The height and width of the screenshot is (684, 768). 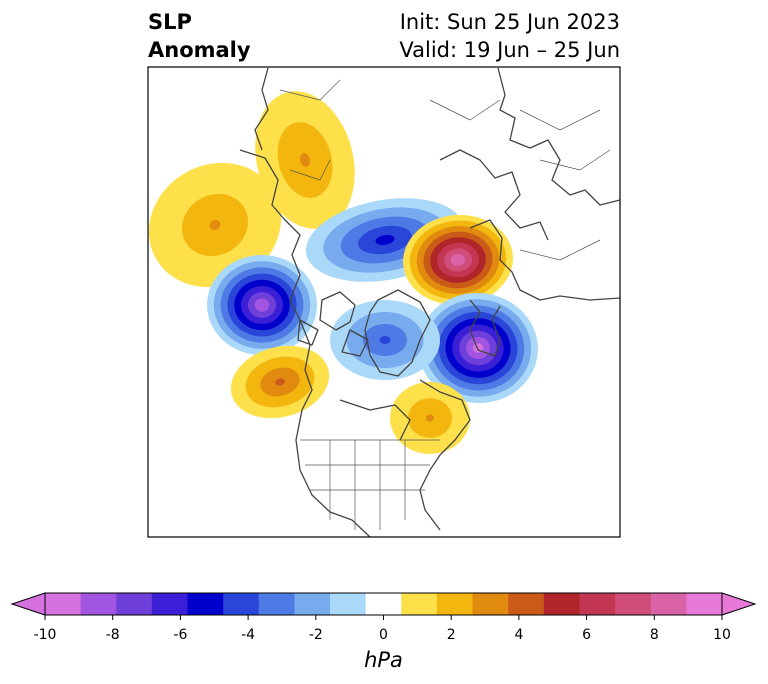 What do you see at coordinates (333, 473) in the screenshot?
I see `west-coast` at bounding box center [333, 473].